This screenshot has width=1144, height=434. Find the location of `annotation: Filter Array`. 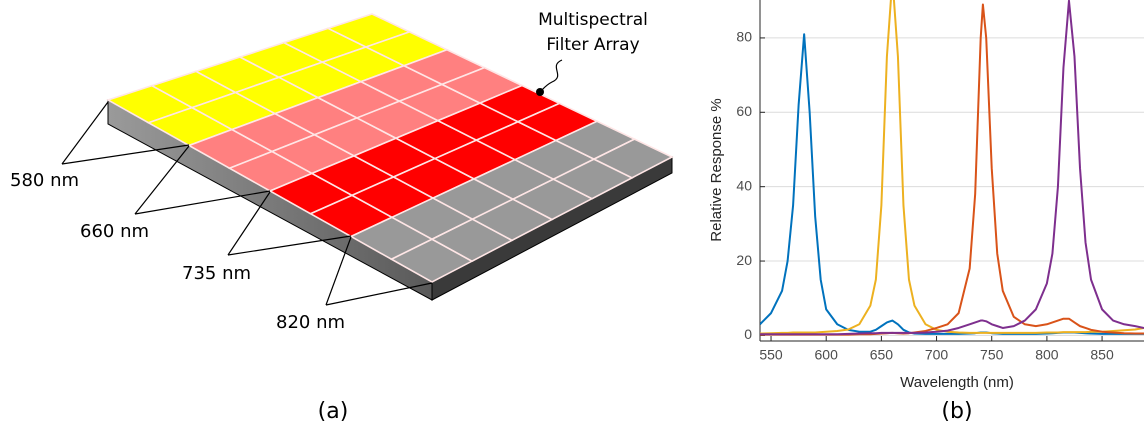

annotation: Filter Array is located at coordinates (592, 45).